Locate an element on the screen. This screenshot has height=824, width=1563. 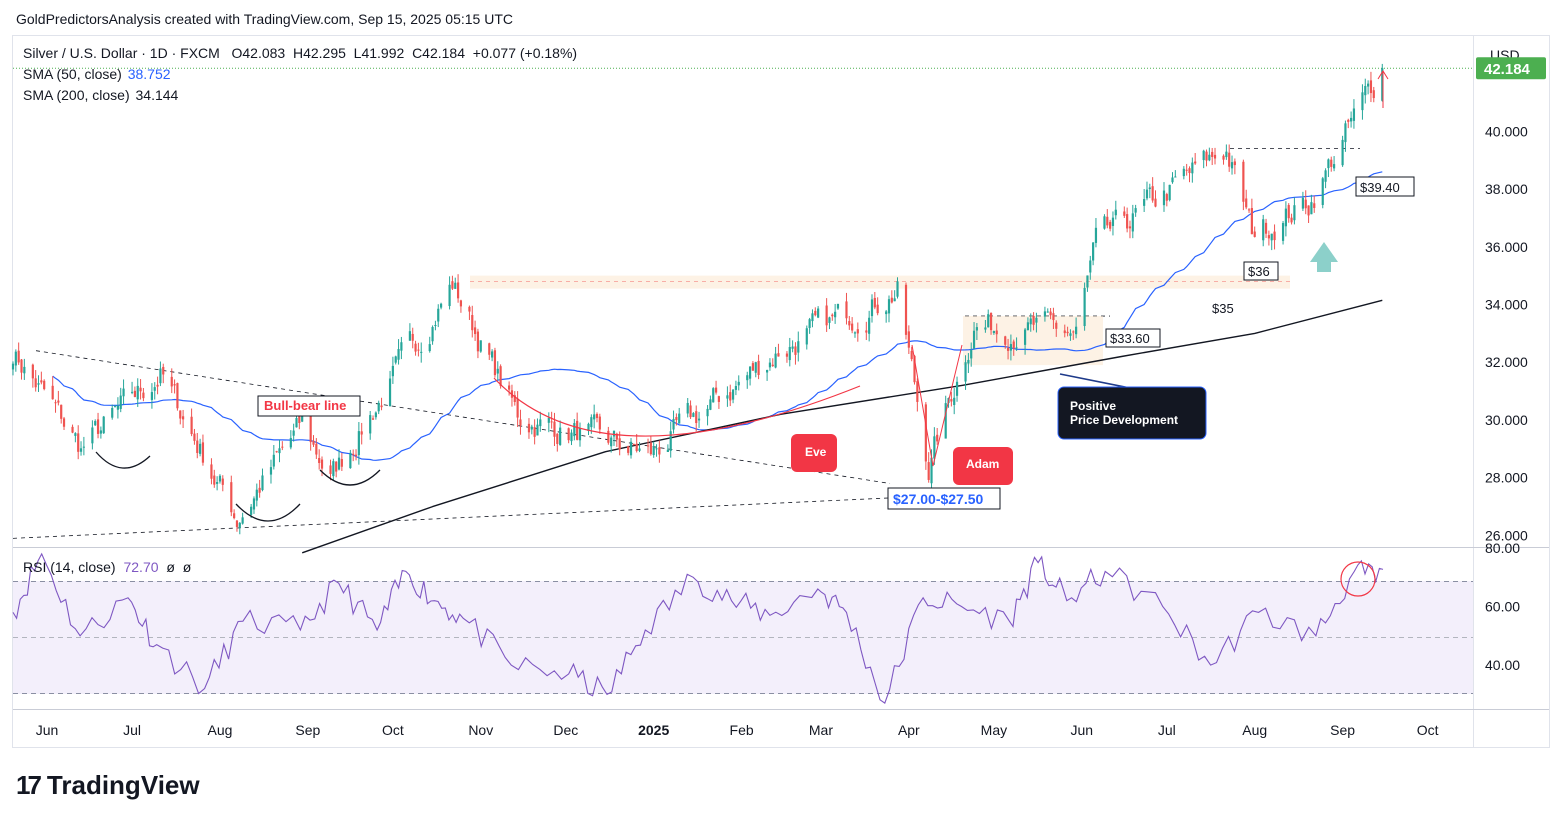
level-36-box is located at coordinates (1261, 271).